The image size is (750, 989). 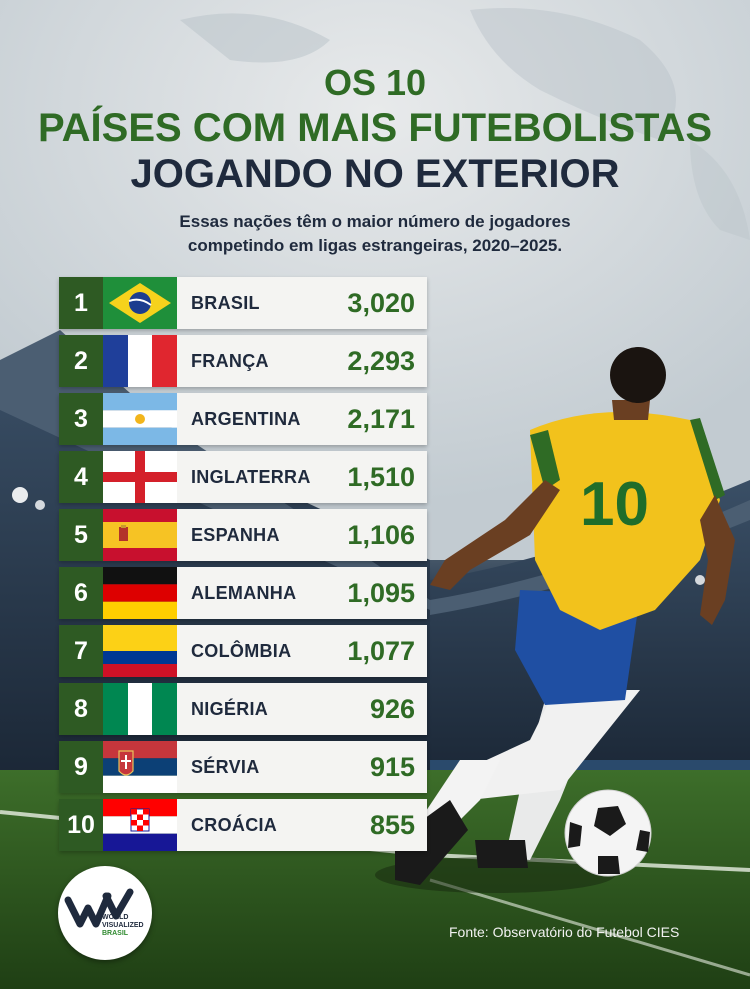 I want to click on player-count: 1,106, so click(x=381, y=534).